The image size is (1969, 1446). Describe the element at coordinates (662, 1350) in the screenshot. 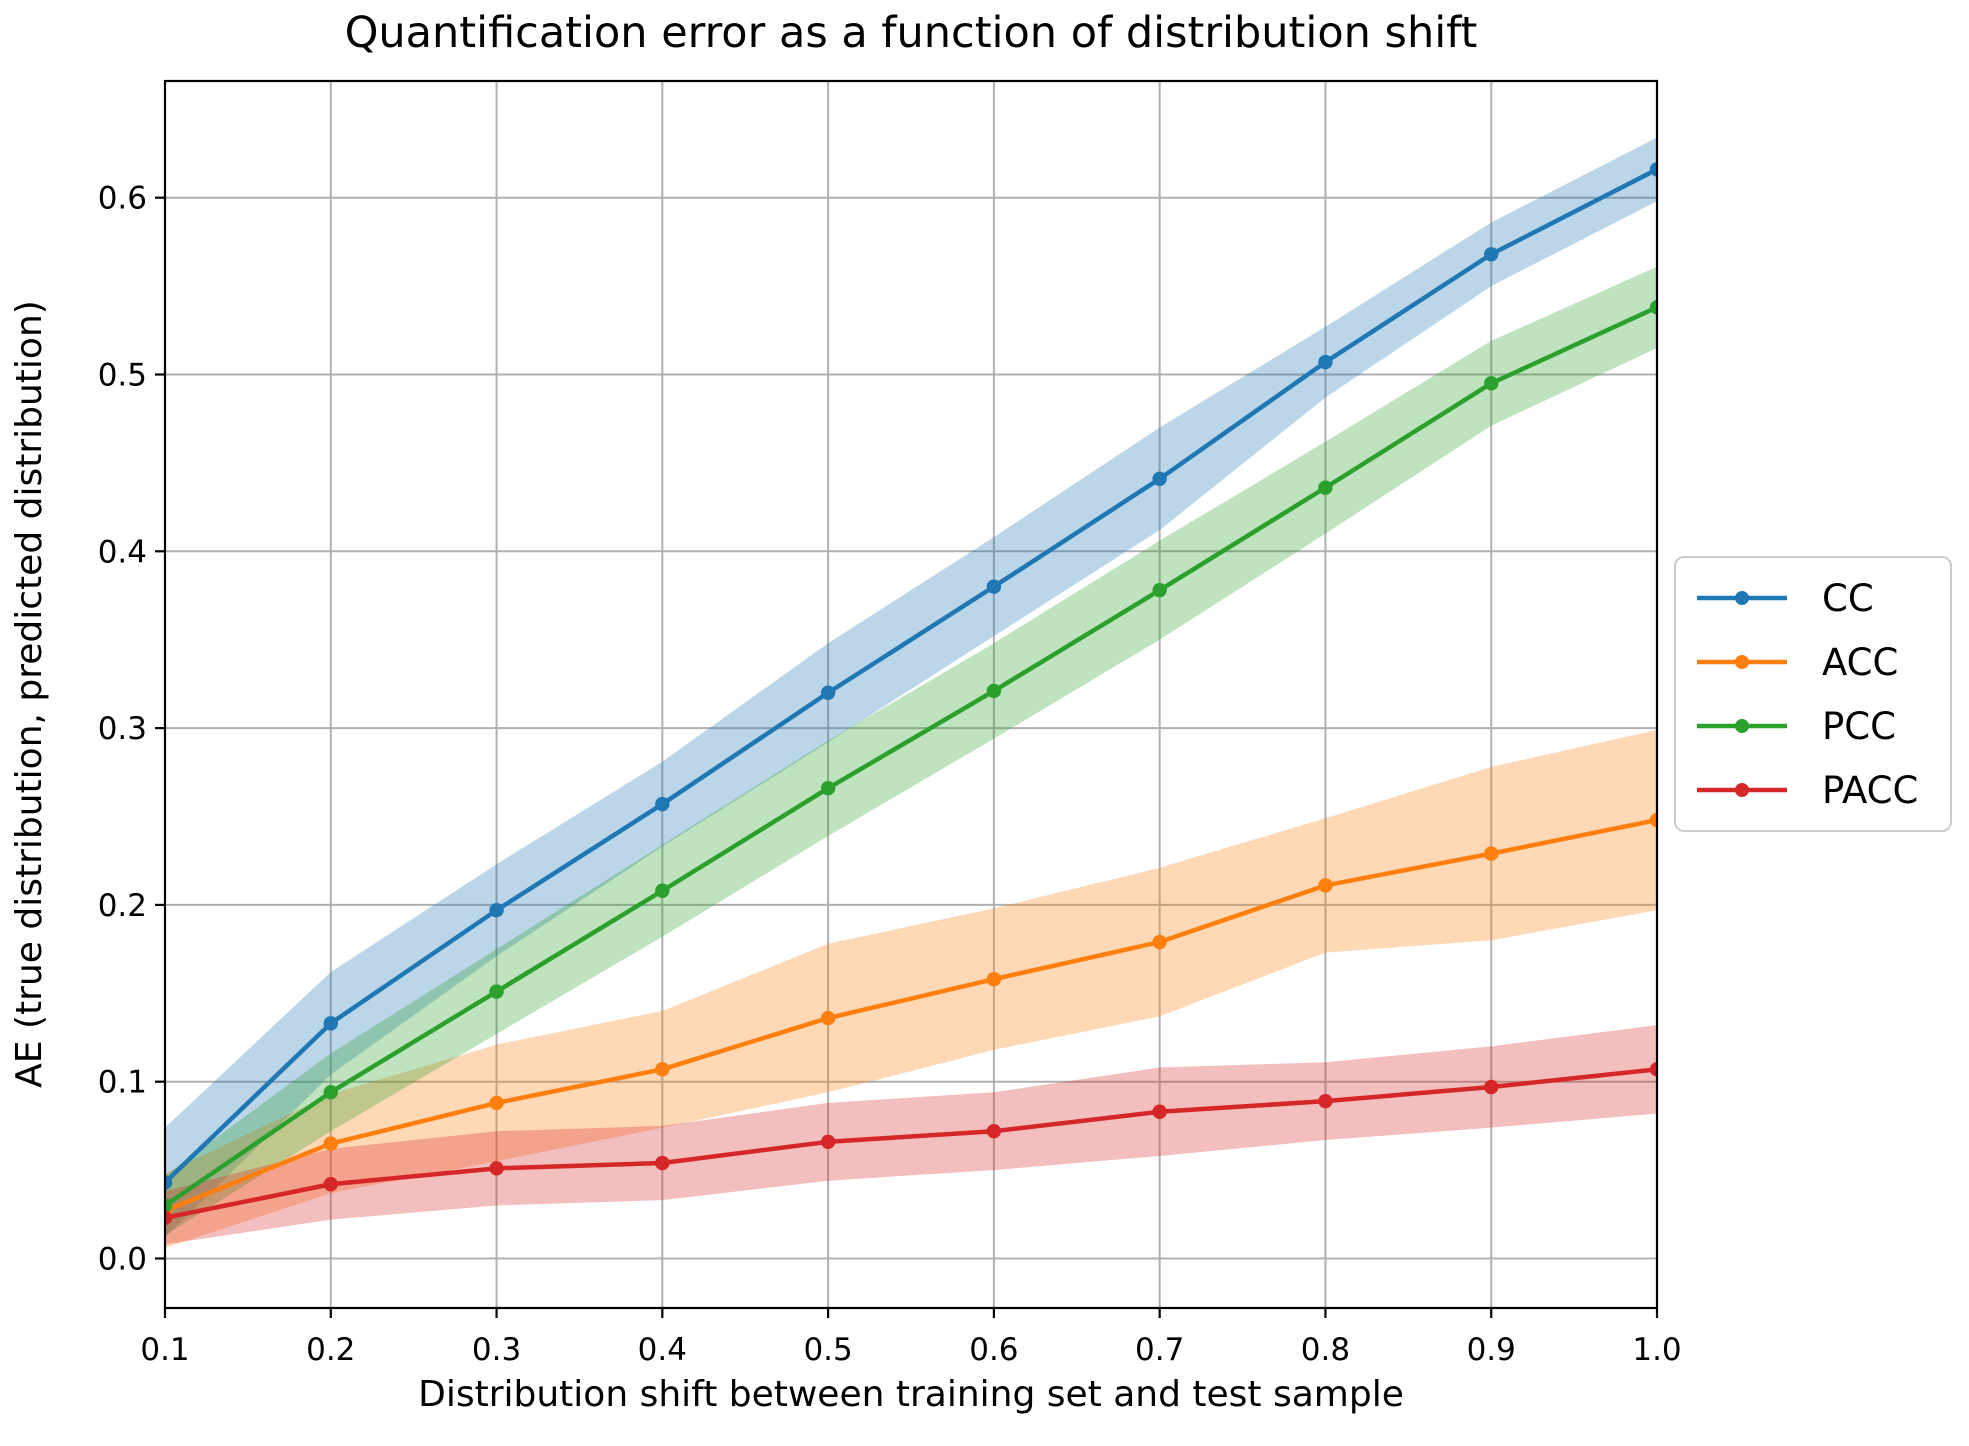

I see `x-tick-label: 0.4` at that location.